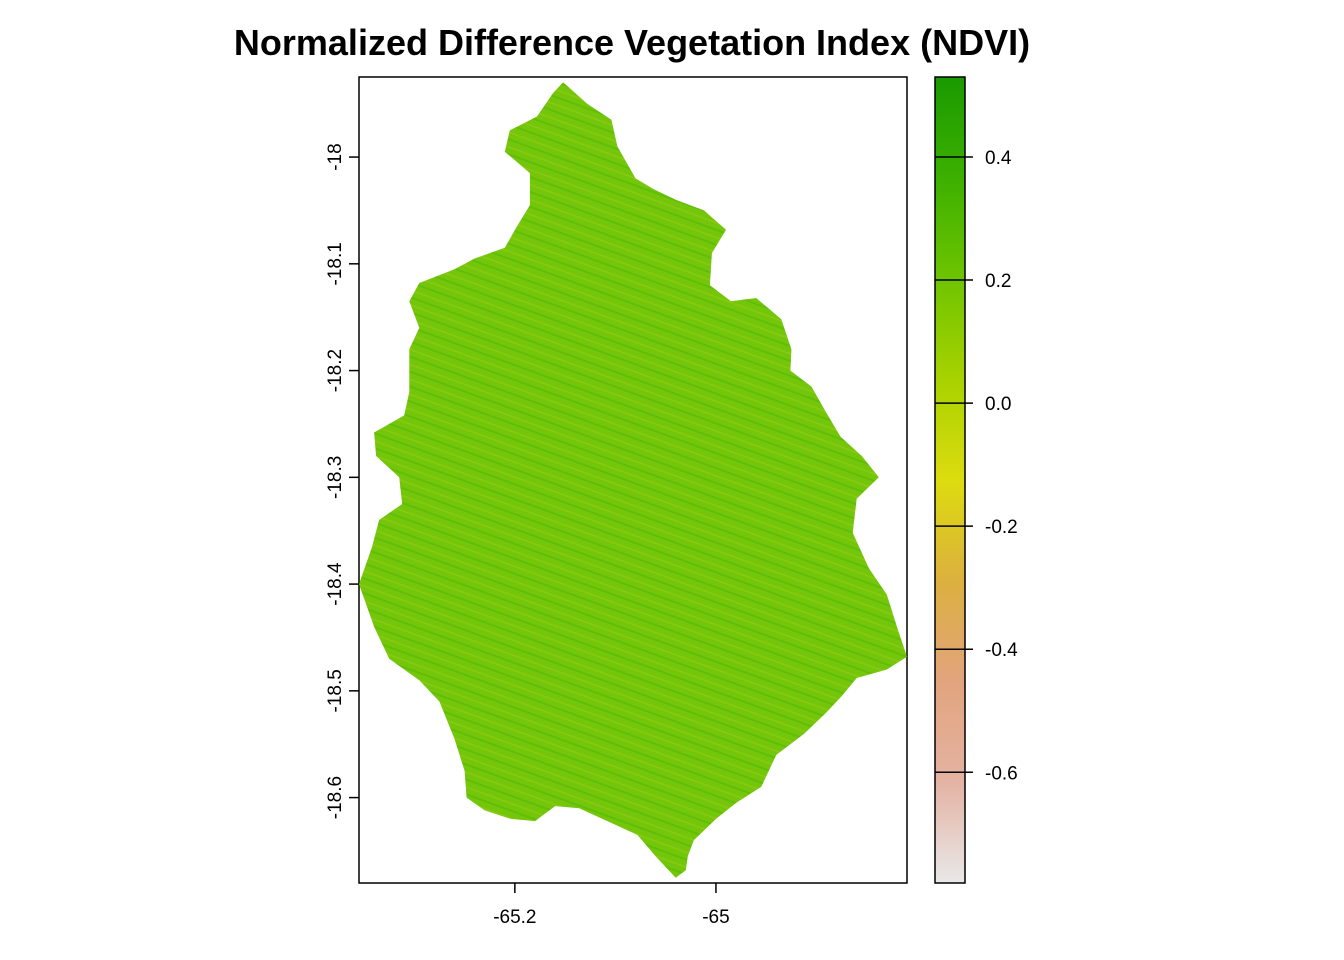  What do you see at coordinates (335, 690) in the screenshot?
I see `y-tick-label: -18.5` at bounding box center [335, 690].